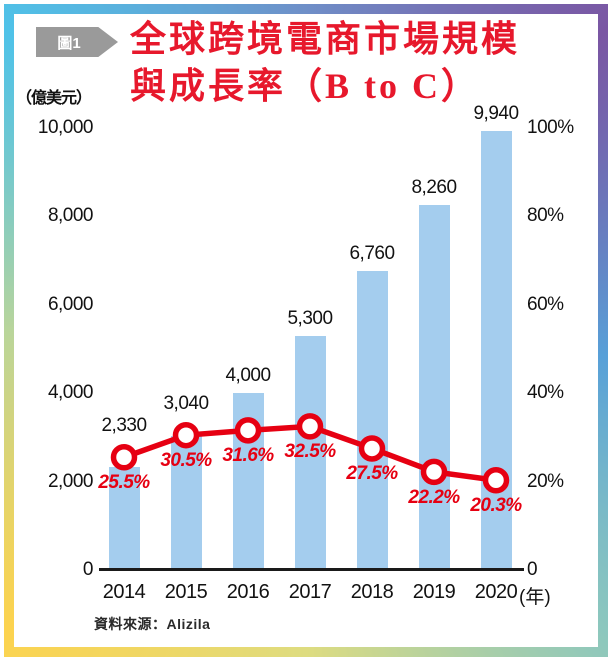 The image size is (616, 664). I want to click on bar-2016, so click(248, 481).